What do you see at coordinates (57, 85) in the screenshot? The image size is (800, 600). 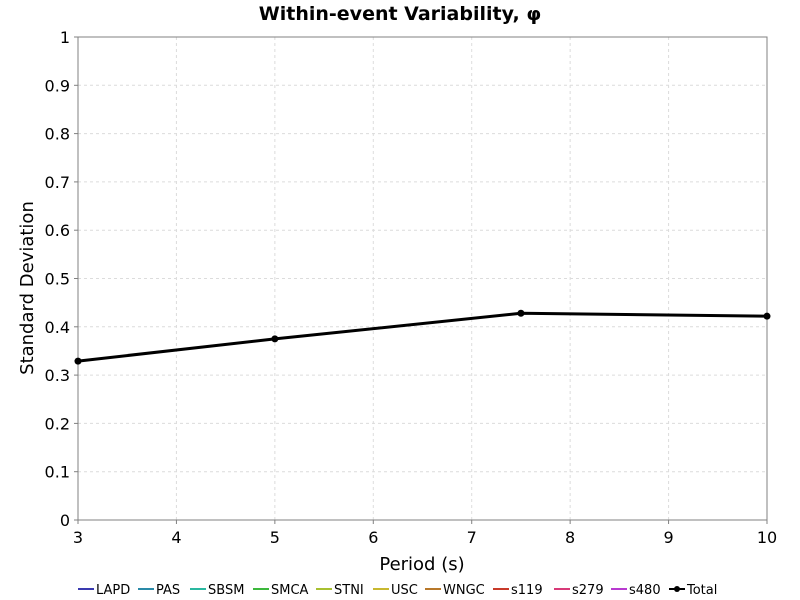 I see `y-tick-label: 0.9` at bounding box center [57, 85].